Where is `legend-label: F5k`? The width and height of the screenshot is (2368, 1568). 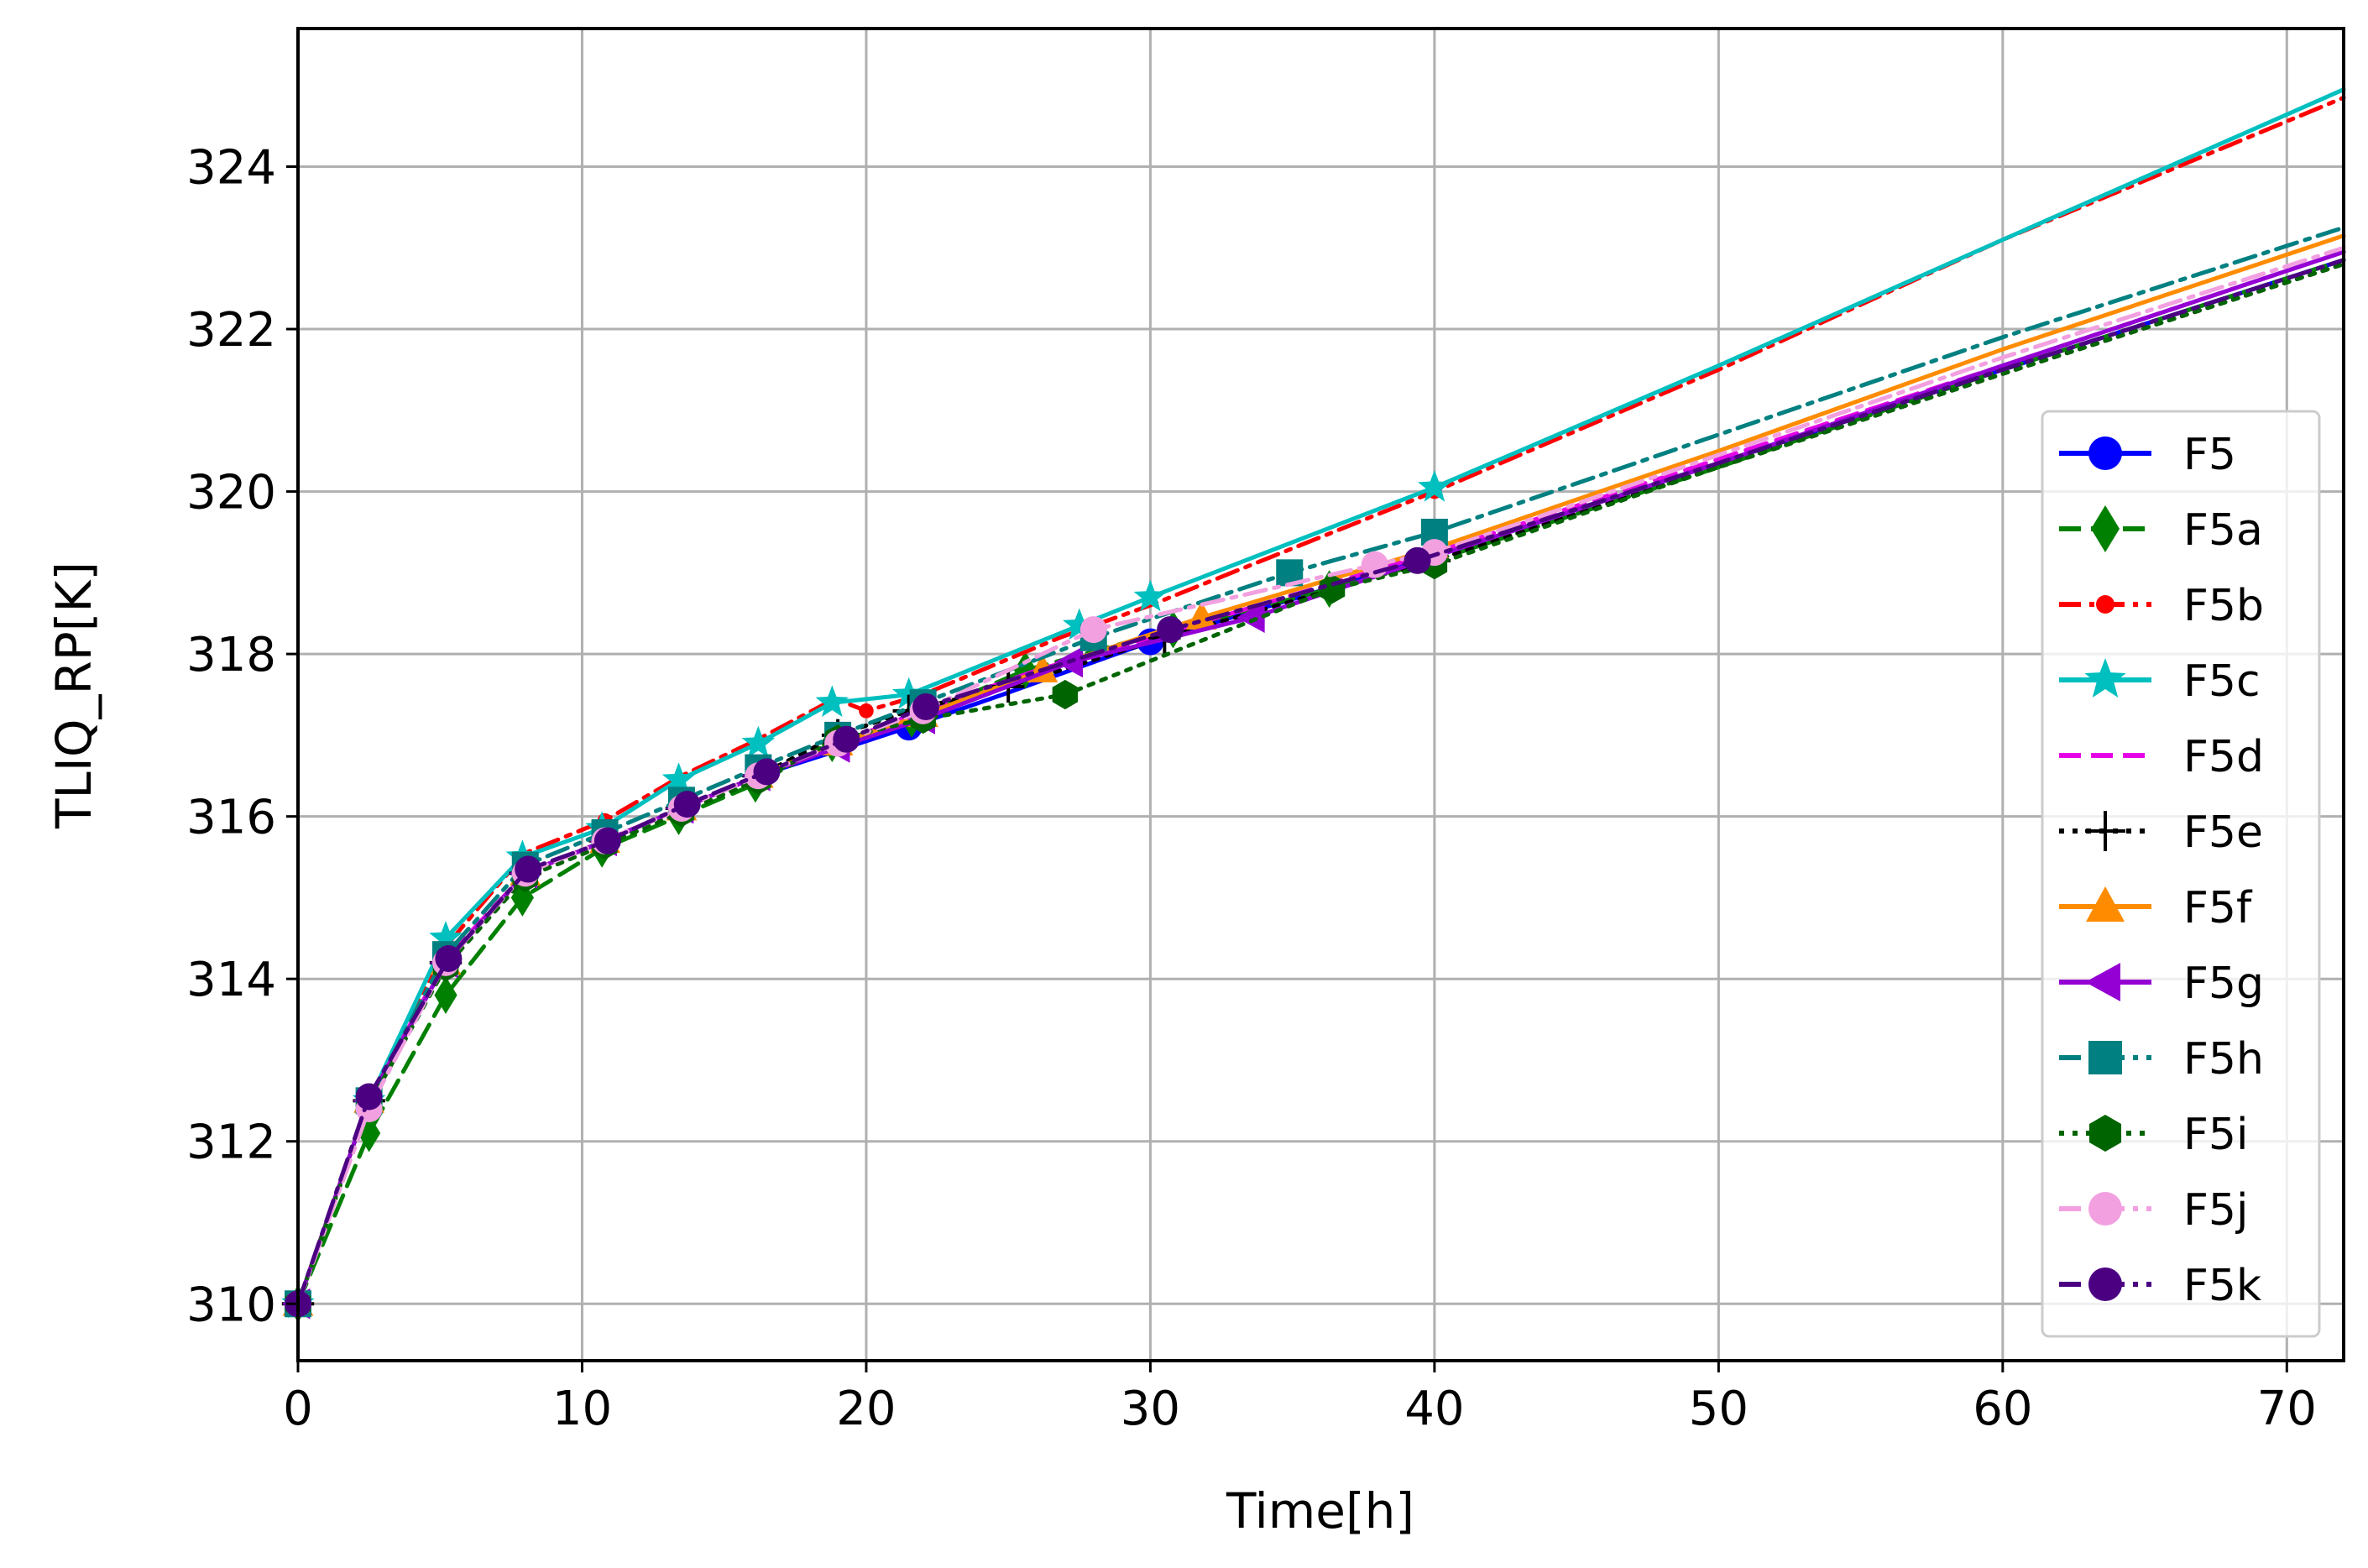 legend-label: F5k is located at coordinates (2222, 1286).